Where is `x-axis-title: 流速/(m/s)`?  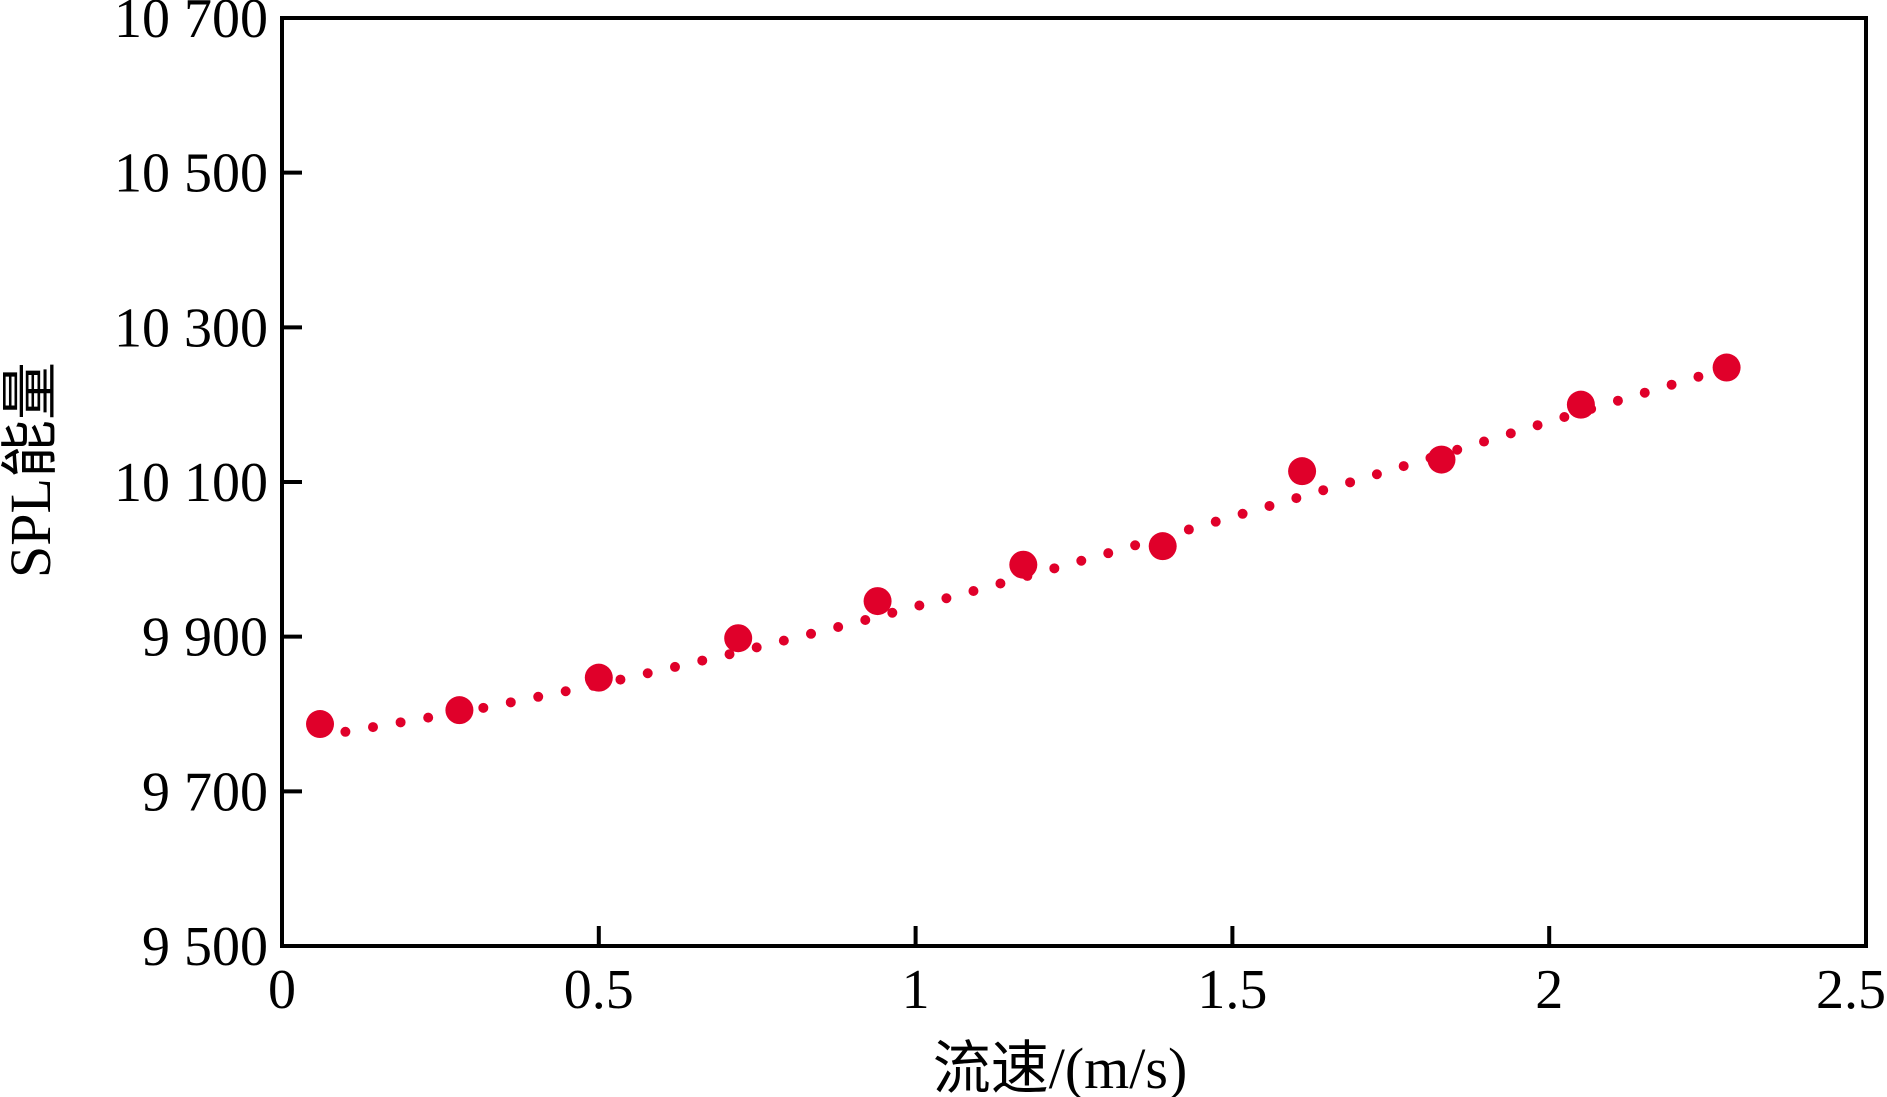 x-axis-title: 流速/(m/s) is located at coordinates (1060, 1066).